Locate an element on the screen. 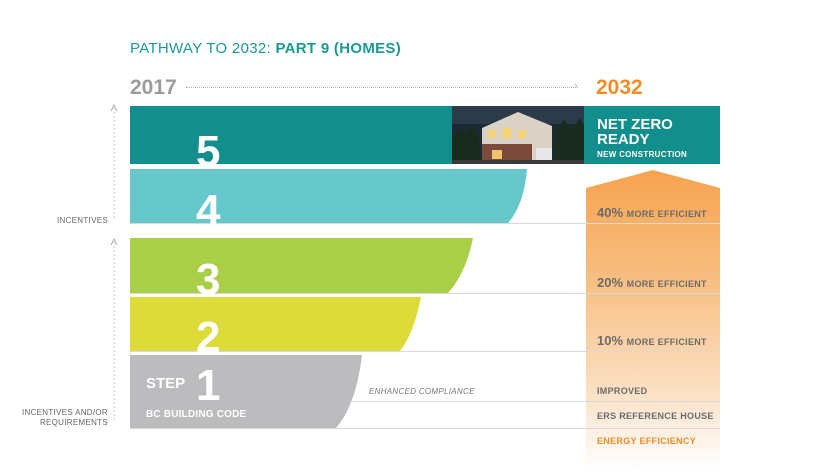 This screenshot has height=472, width=838. step-4-band is located at coordinates (328, 196).